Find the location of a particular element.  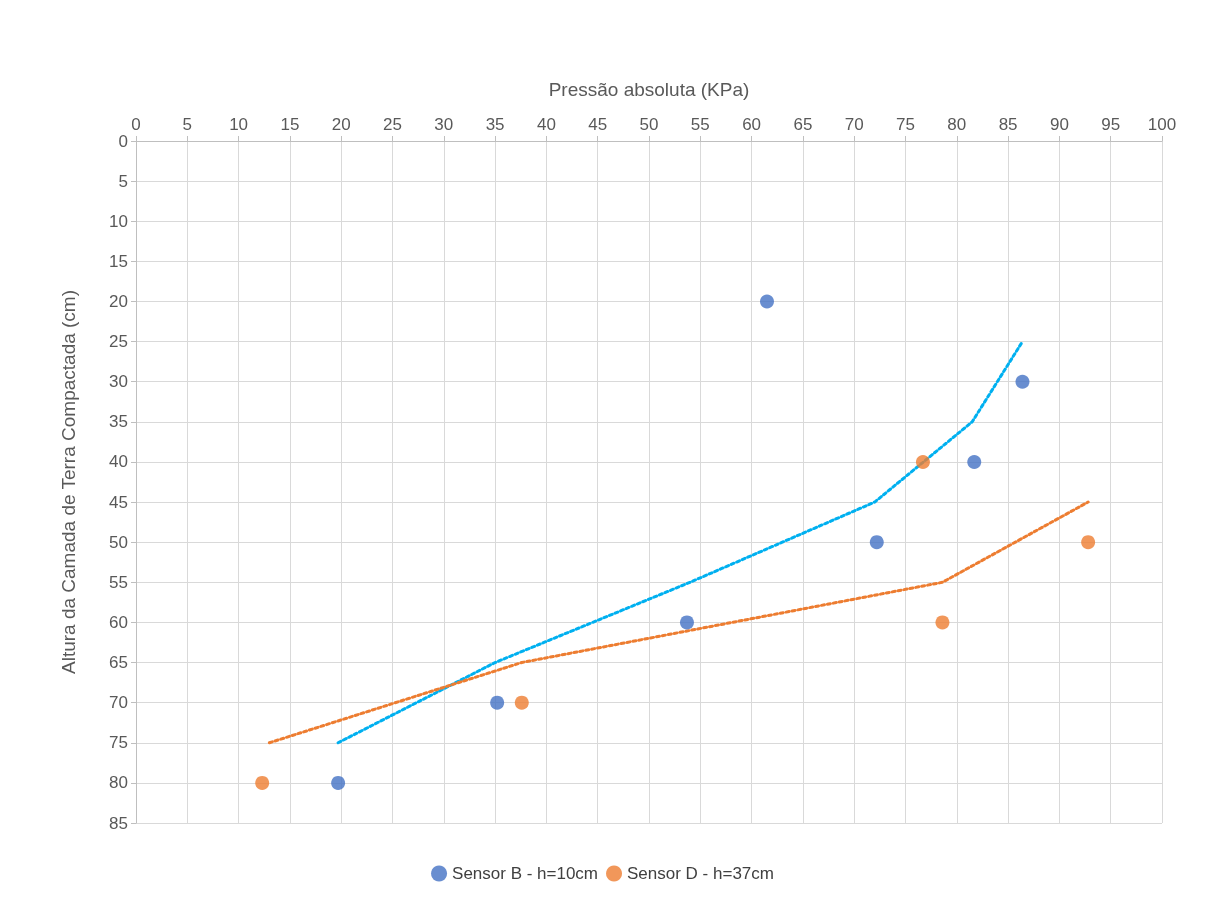

x-tick-label: 20 is located at coordinates (341, 124).